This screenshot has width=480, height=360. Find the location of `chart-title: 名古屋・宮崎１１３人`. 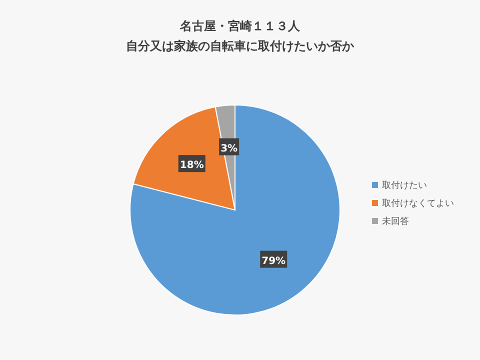

chart-title: 名古屋・宮崎１１３人 is located at coordinates (240, 26).